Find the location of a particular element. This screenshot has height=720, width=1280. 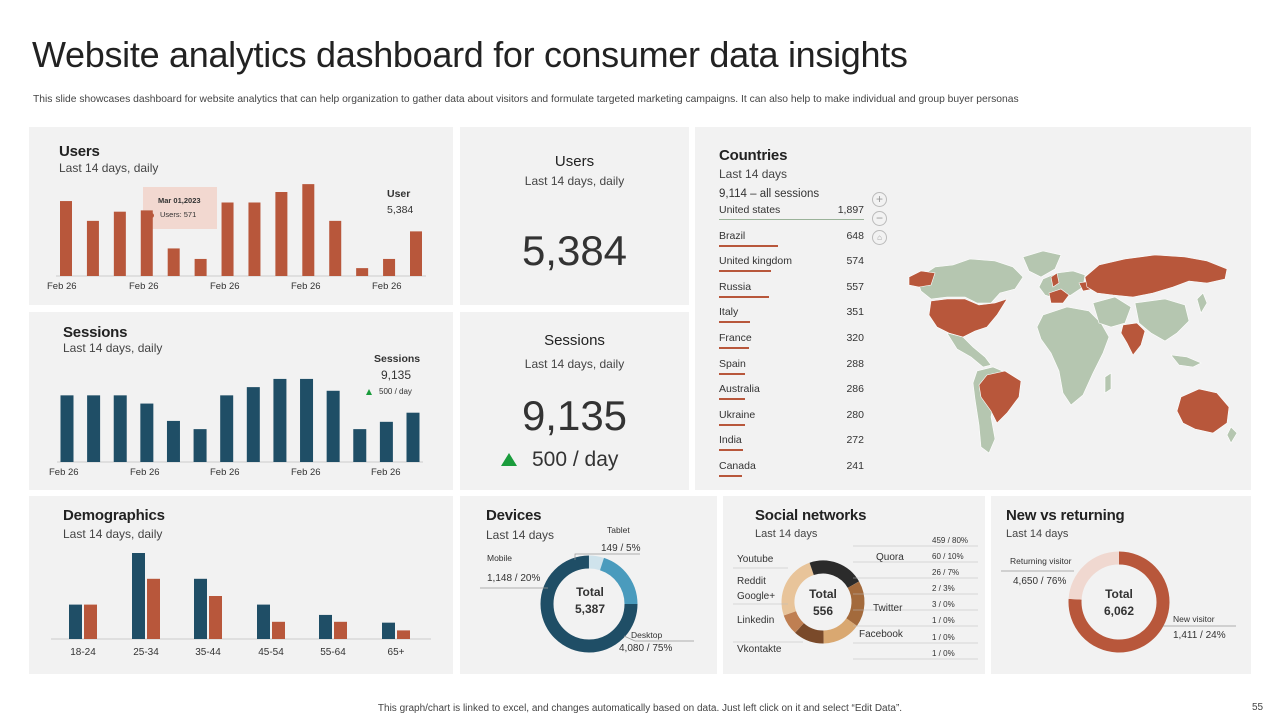

demographics-title: Demographics is located at coordinates (114, 515).